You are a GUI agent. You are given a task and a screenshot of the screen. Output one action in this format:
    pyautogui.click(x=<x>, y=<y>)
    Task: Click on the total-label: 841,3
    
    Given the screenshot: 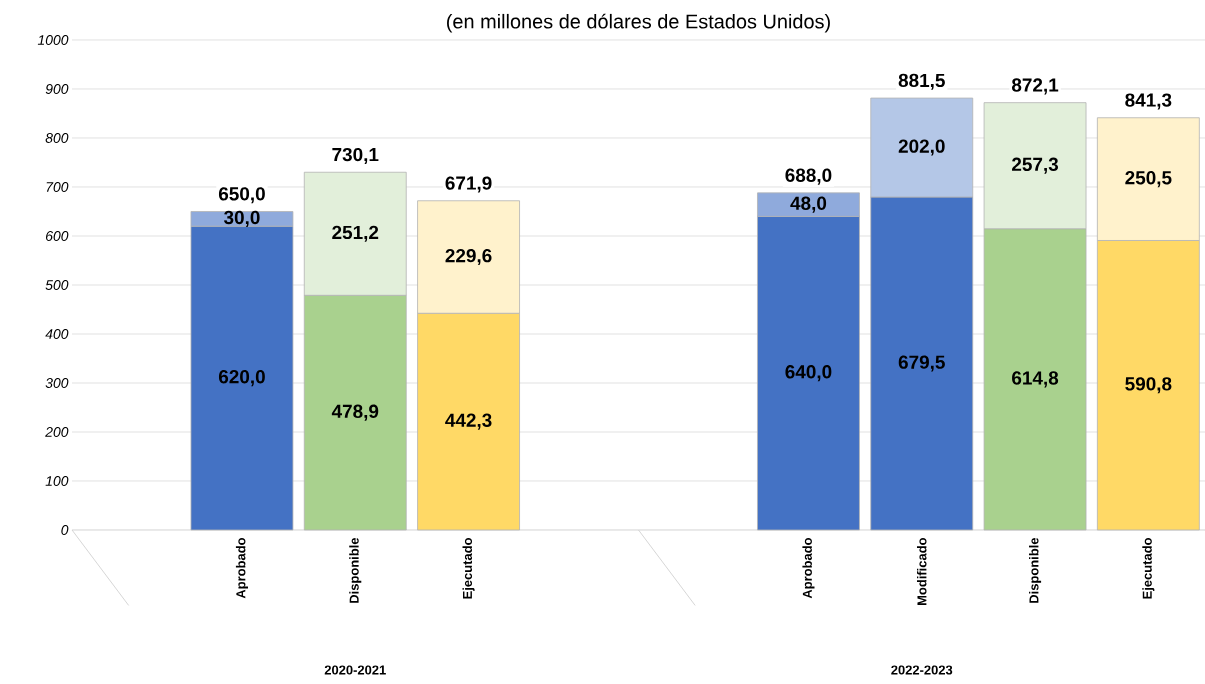 What is the action you would take?
    pyautogui.click(x=1148, y=101)
    